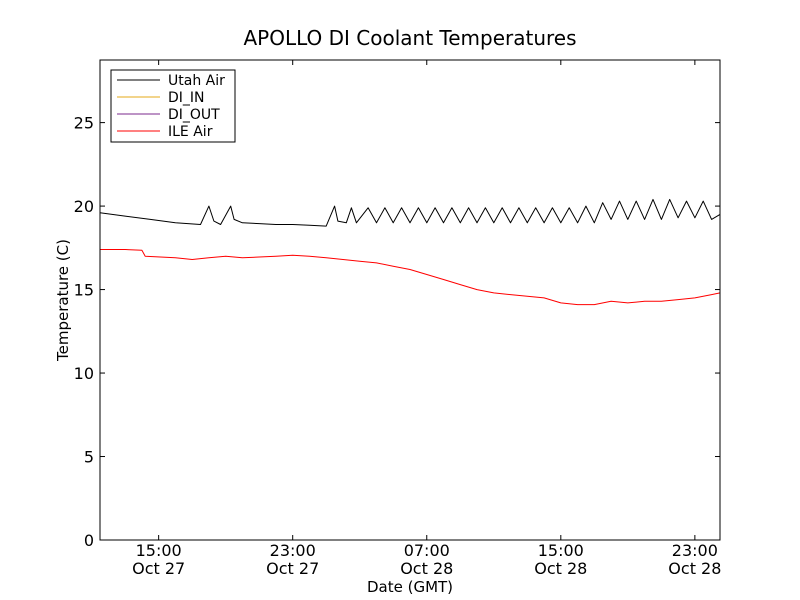 This screenshot has width=800, height=600. I want to click on series-line-ile-air, so click(410, 277).